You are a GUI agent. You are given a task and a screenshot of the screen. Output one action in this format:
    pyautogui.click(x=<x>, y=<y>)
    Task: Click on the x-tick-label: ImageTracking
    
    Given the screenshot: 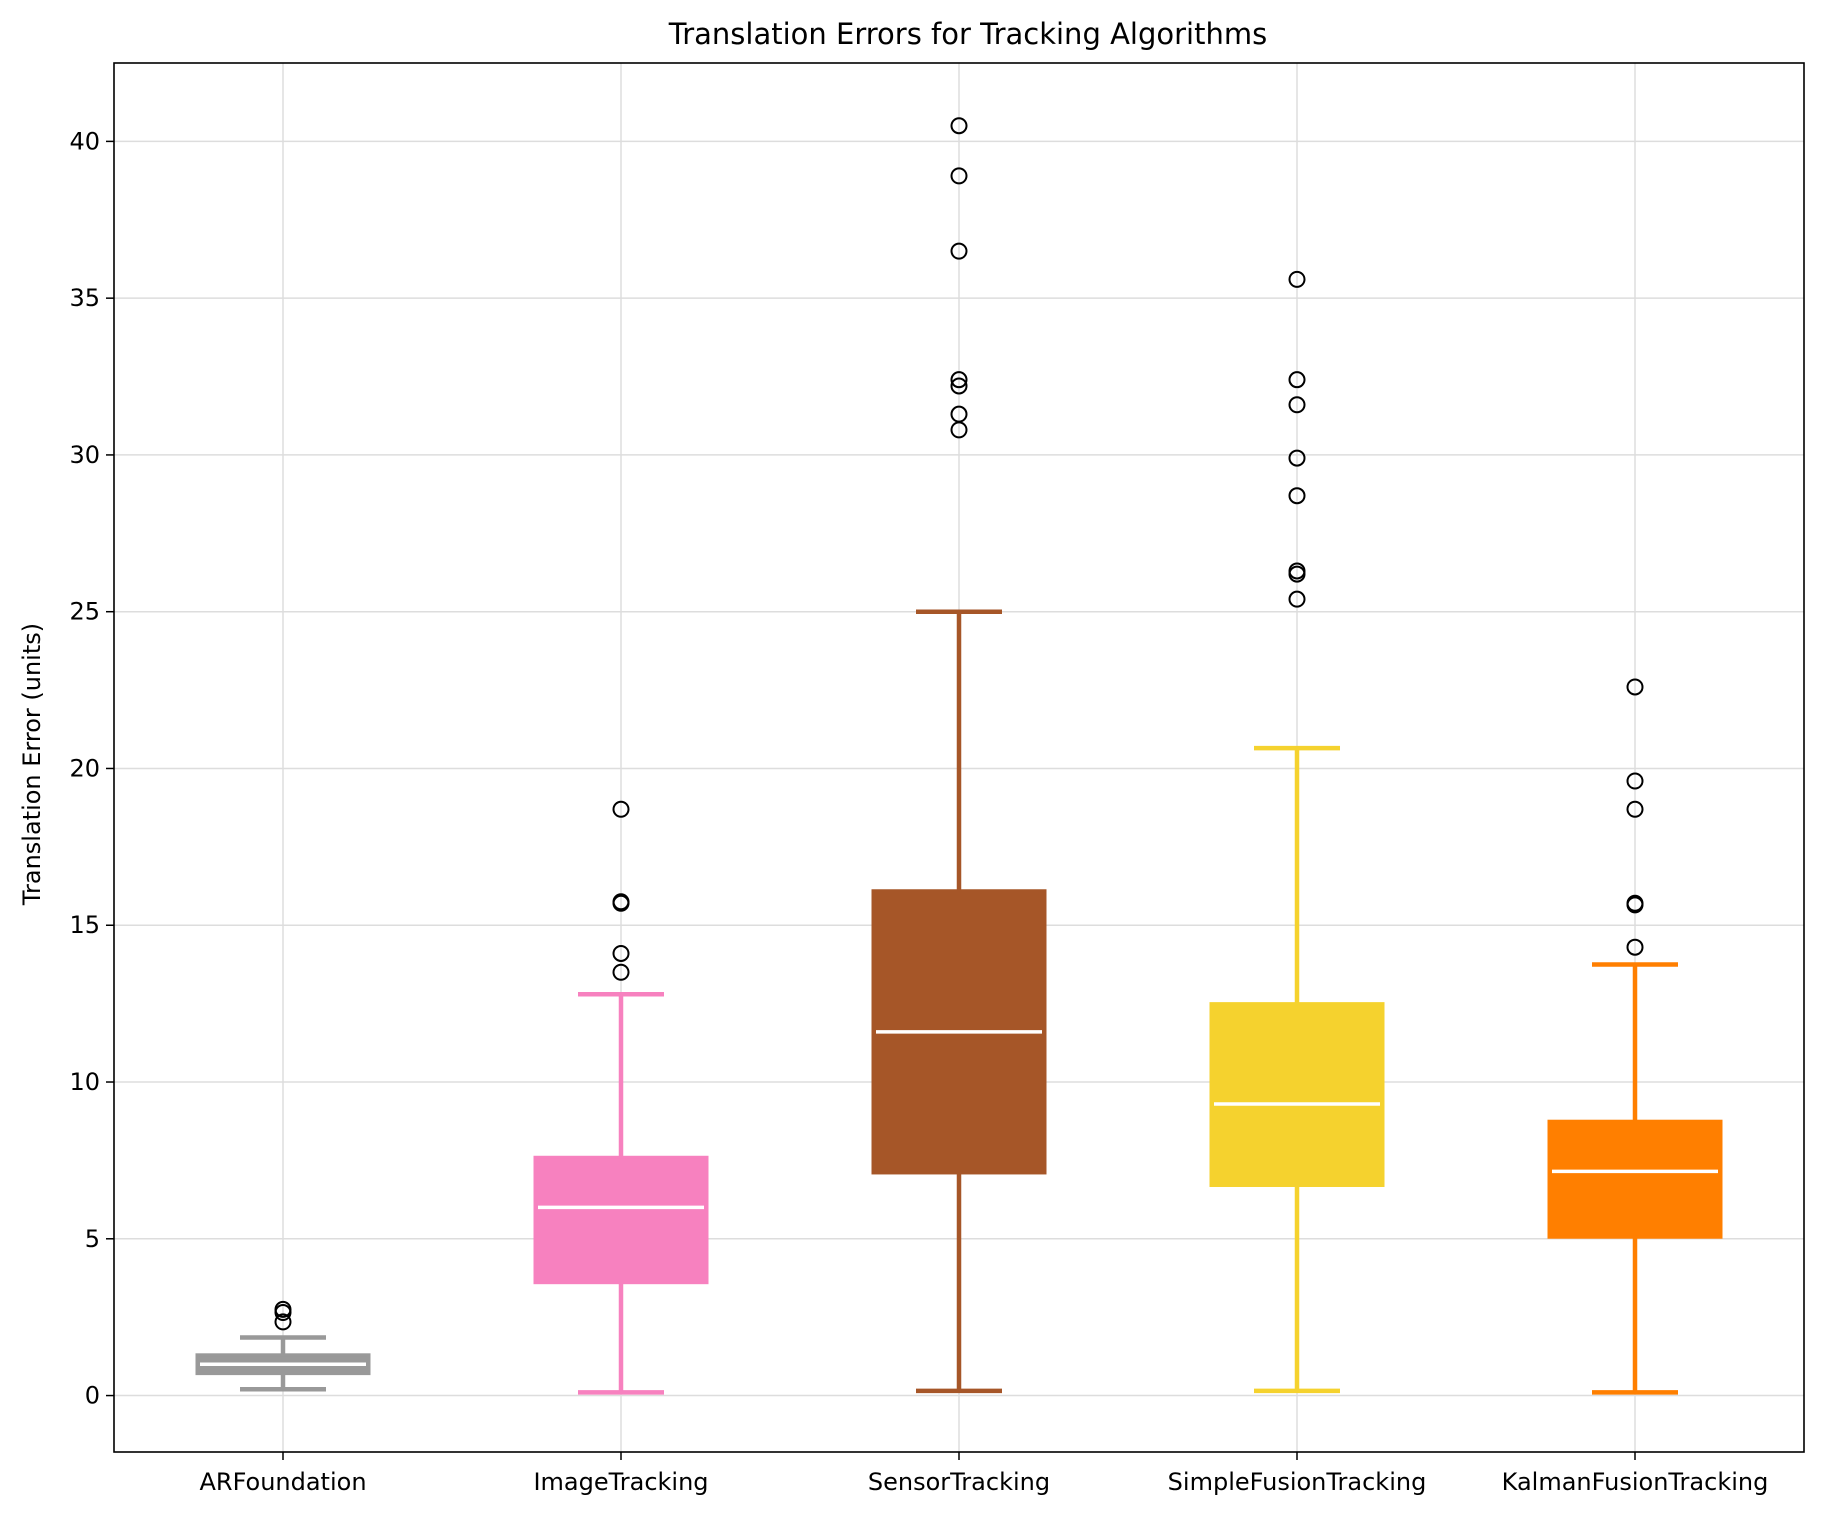 What is the action you would take?
    pyautogui.click(x=620, y=1482)
    